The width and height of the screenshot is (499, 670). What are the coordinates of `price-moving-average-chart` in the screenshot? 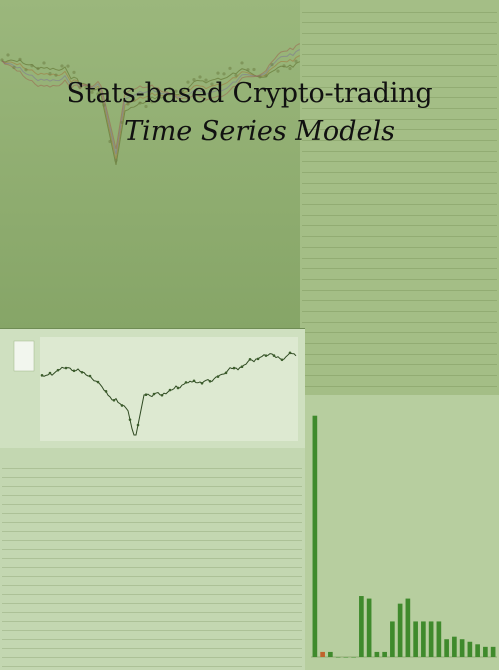 It's located at (152, 104).